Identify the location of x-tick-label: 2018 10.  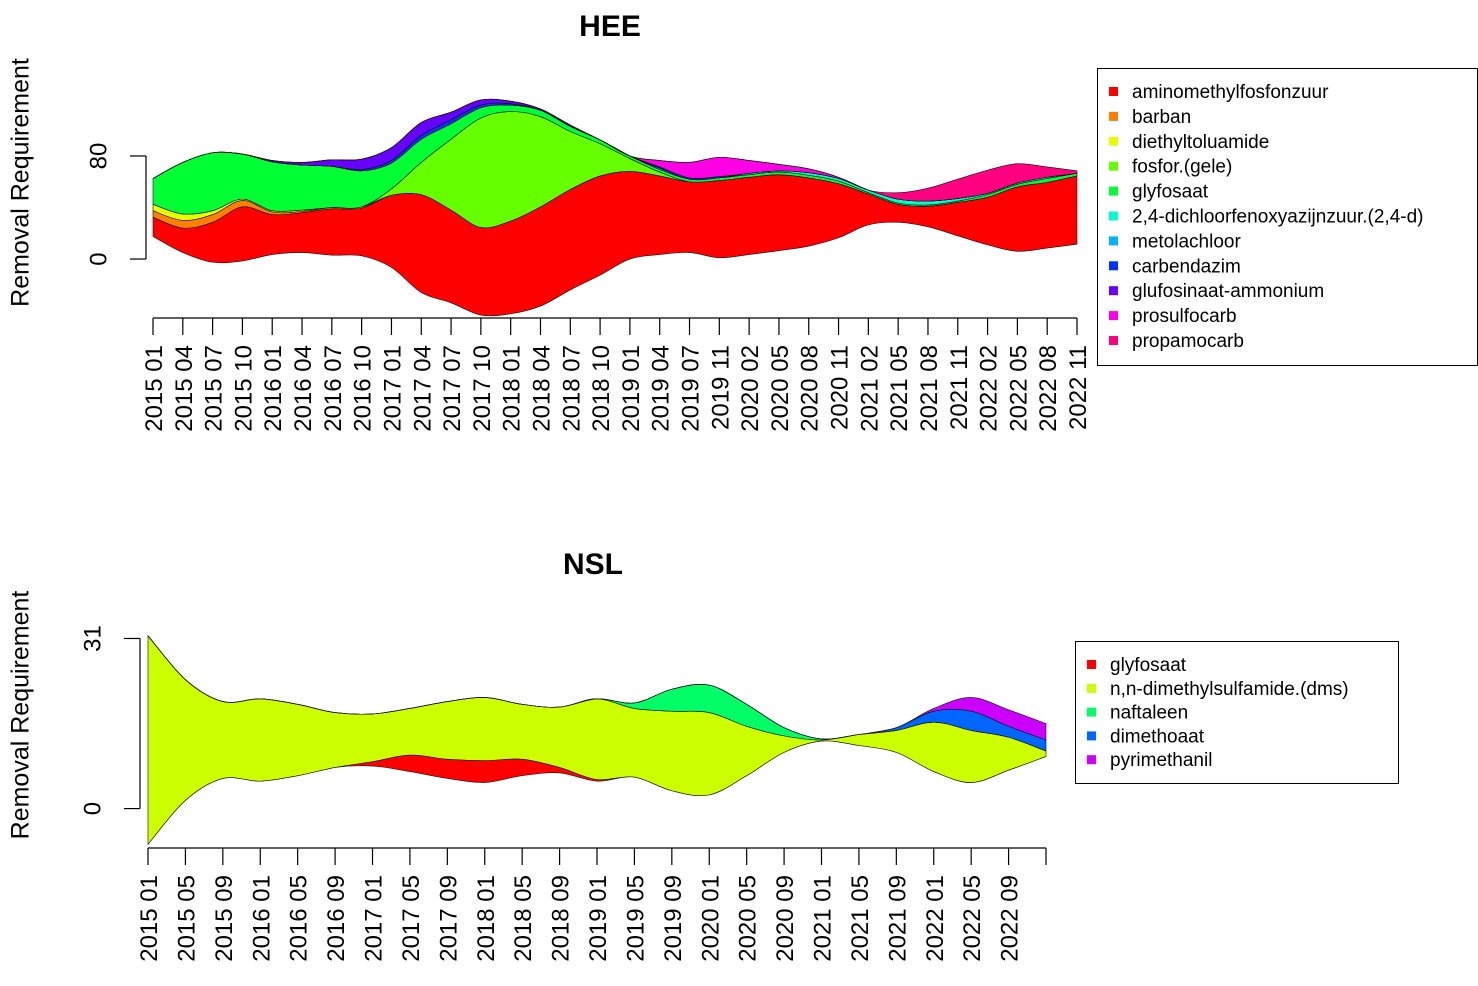
(601, 388).